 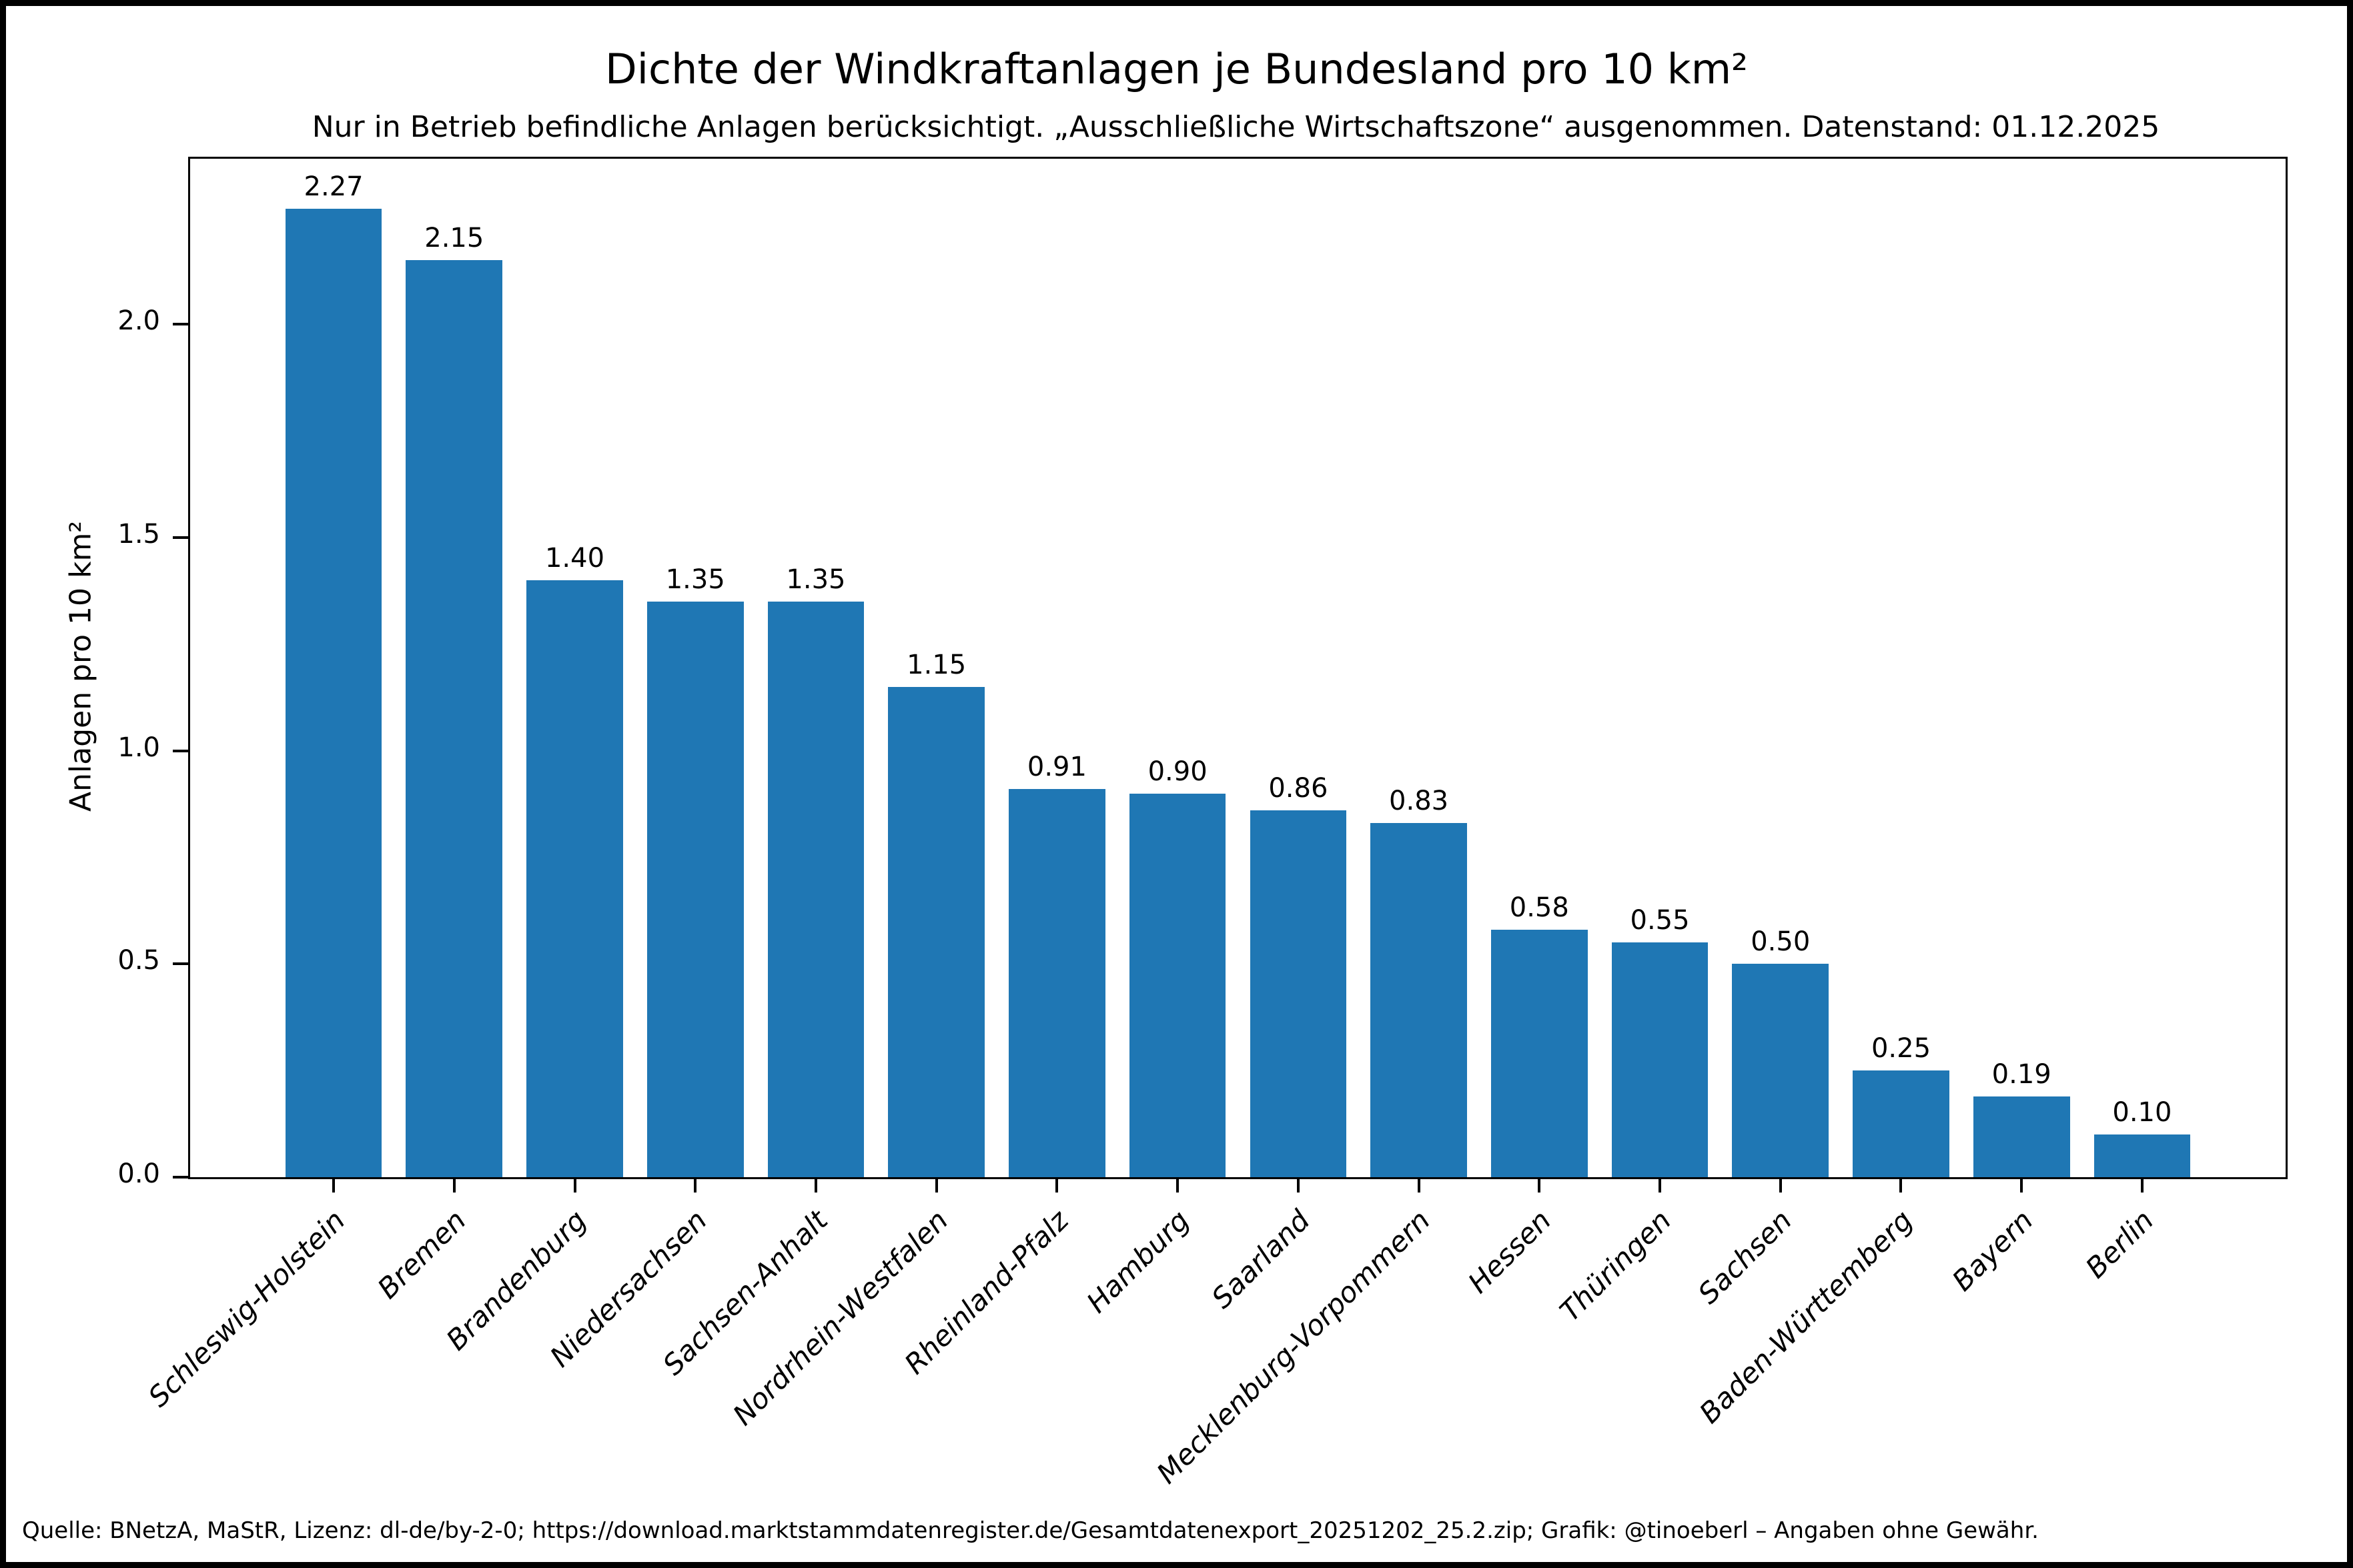 I want to click on bar-Bremen, so click(x=454, y=718).